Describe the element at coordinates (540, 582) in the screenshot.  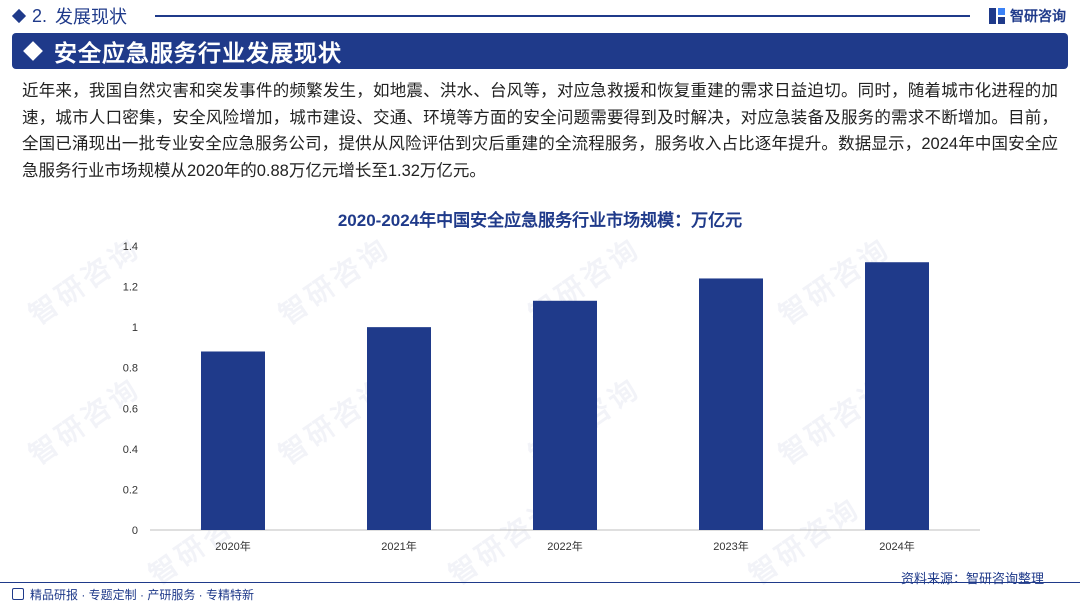
I see `footer-divider` at that location.